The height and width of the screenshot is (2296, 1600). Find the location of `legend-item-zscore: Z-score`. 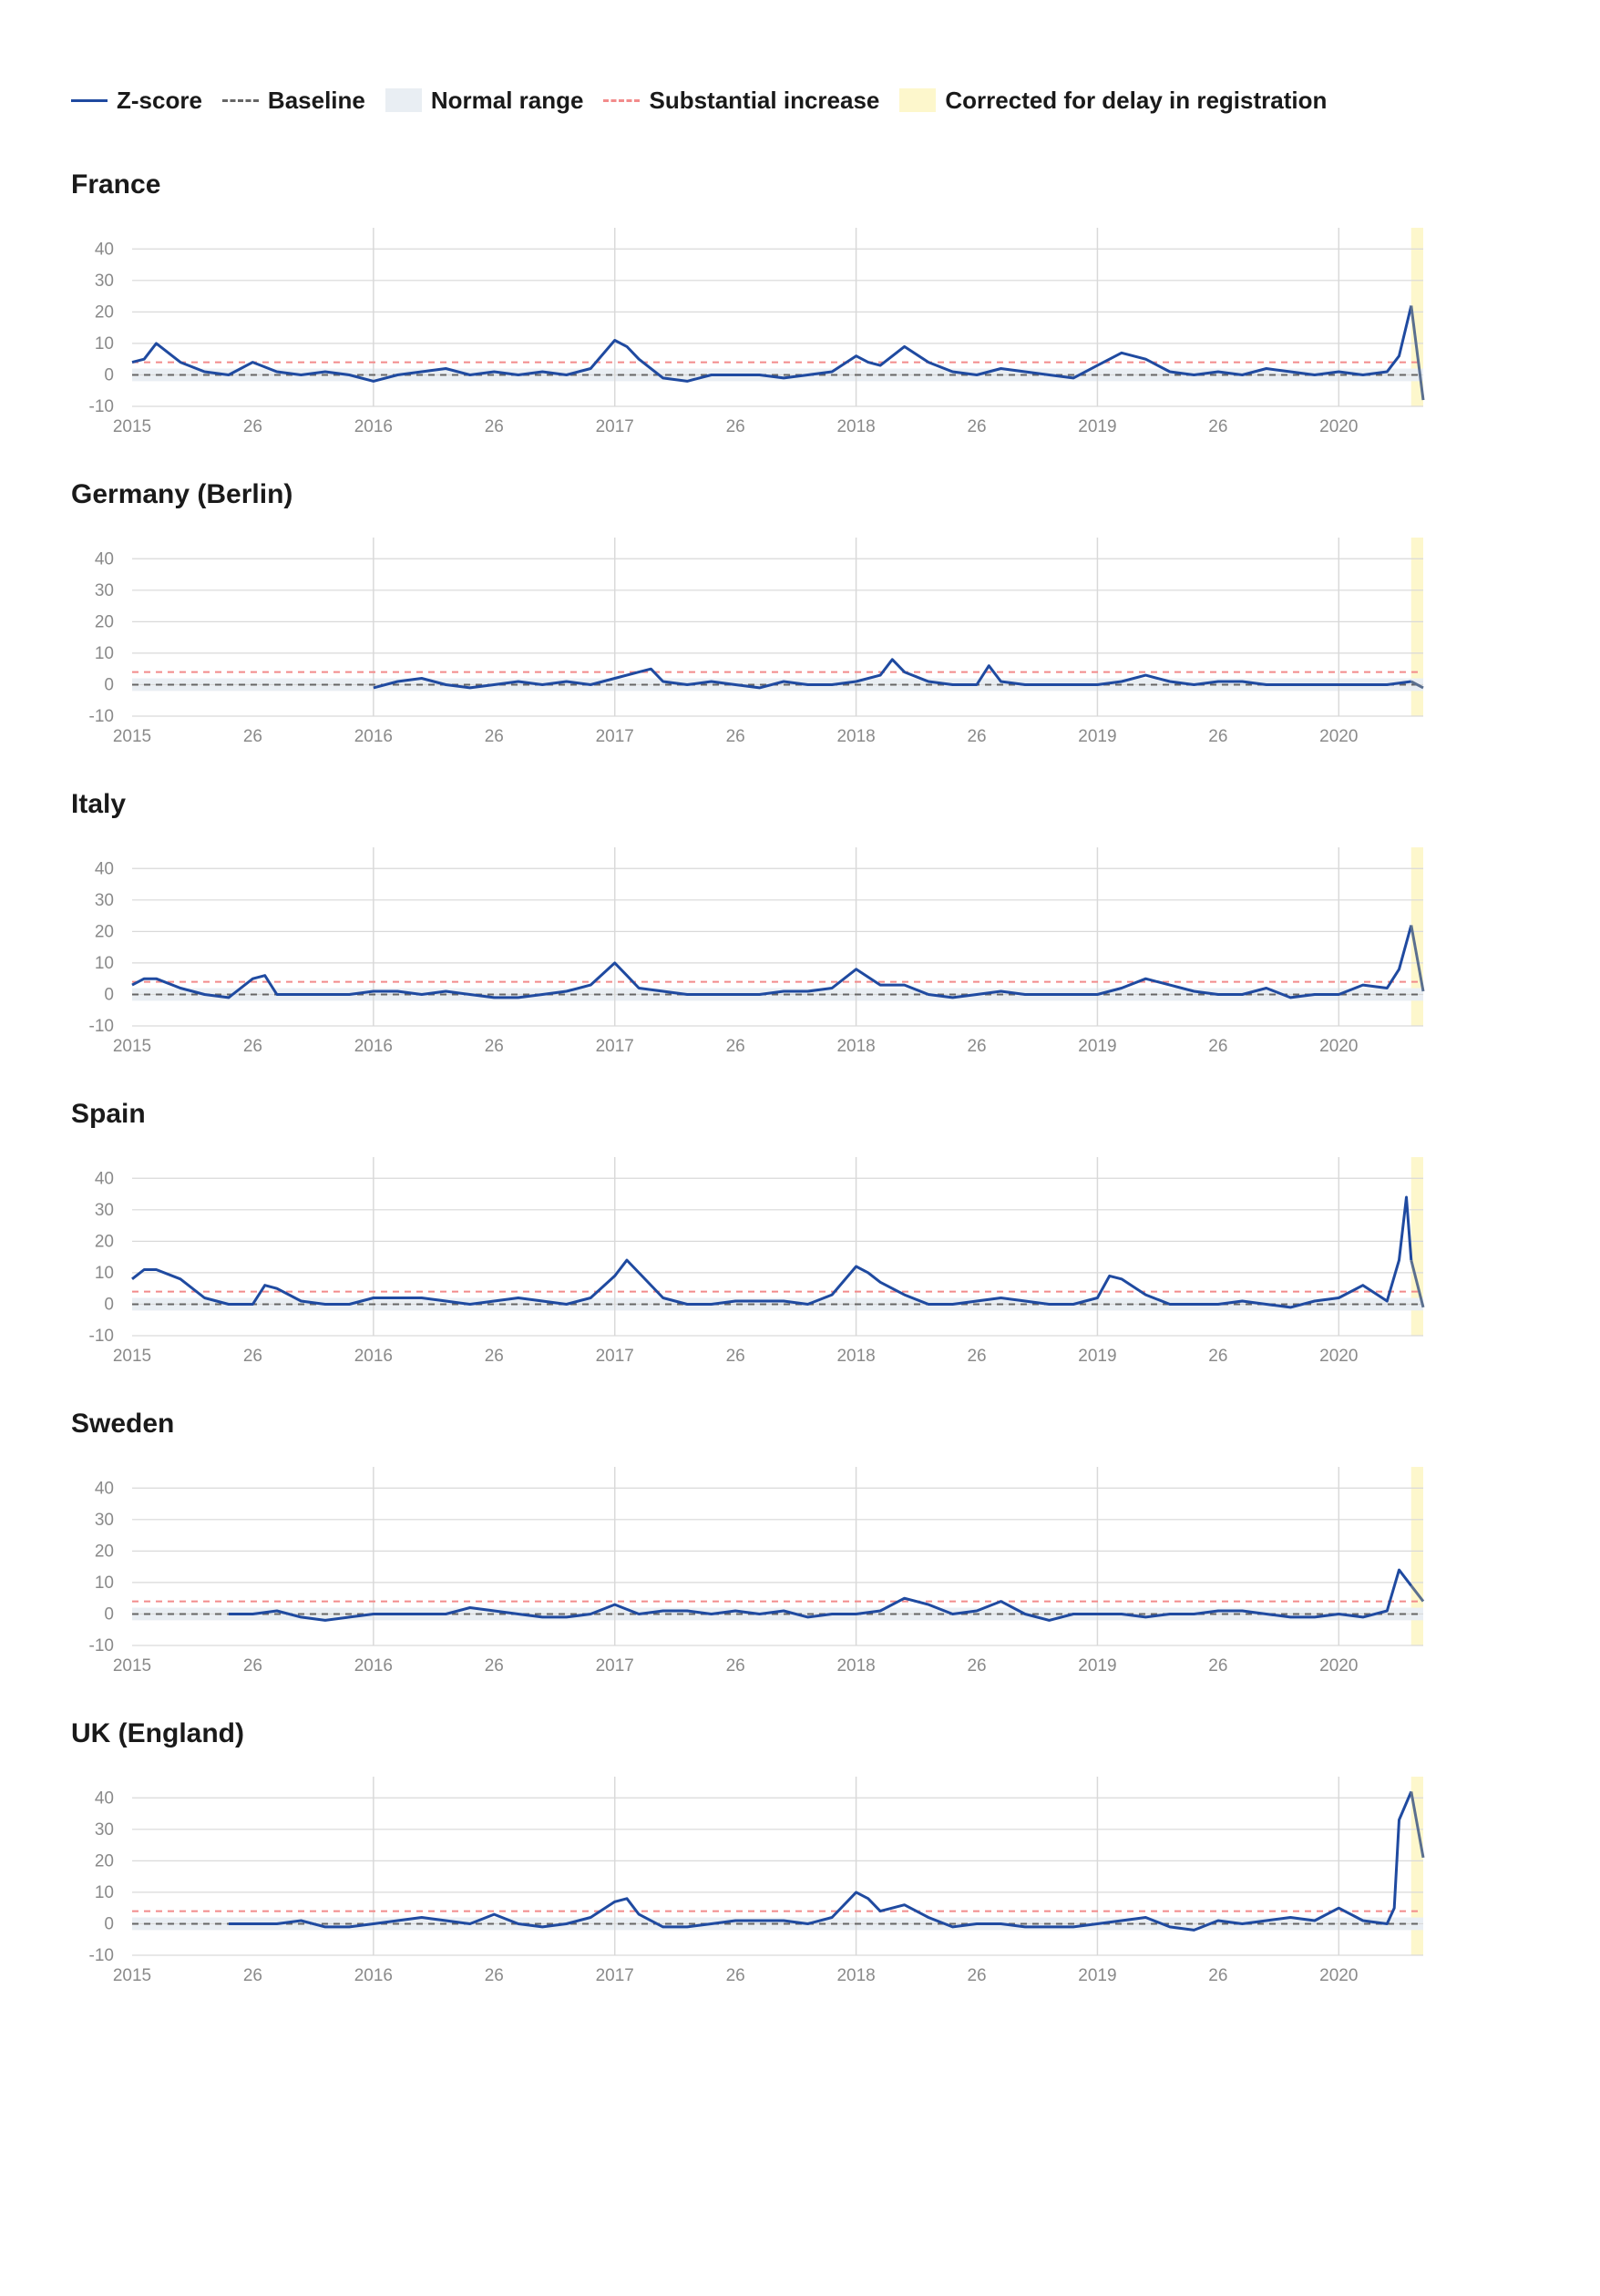

legend-item-zscore: Z-score is located at coordinates (136, 101).